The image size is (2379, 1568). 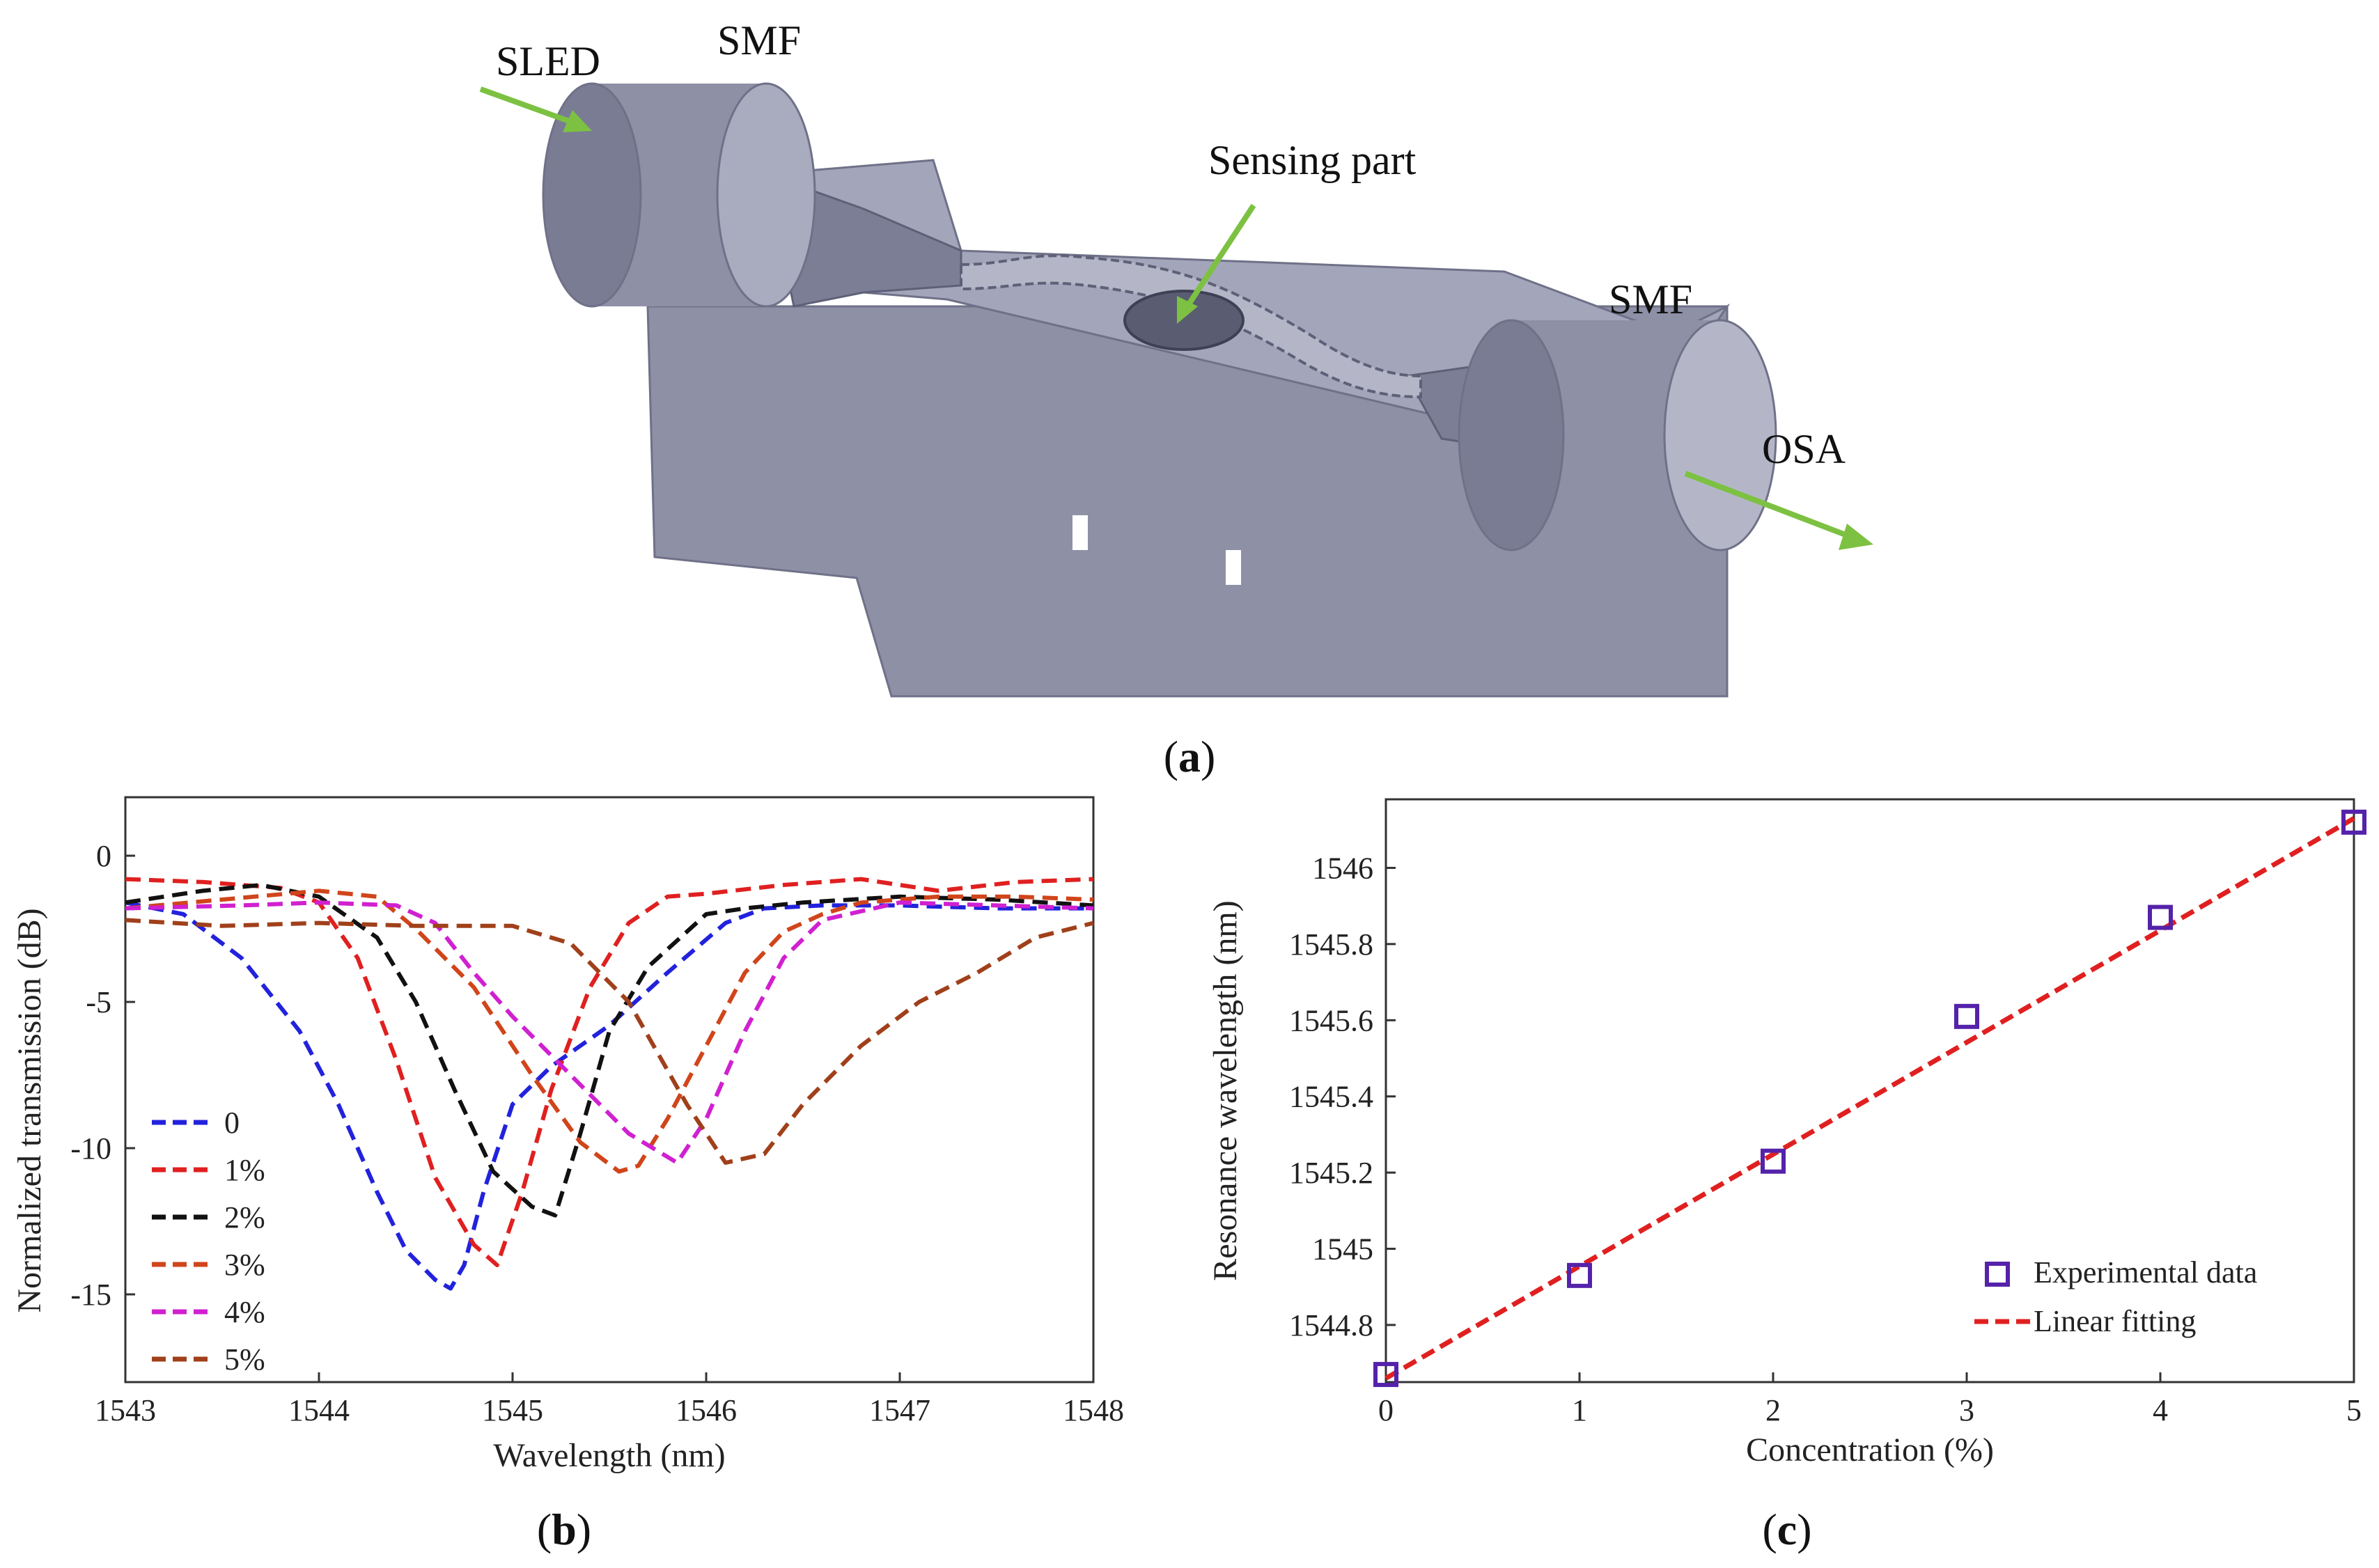 What do you see at coordinates (103, 856) in the screenshot?
I see `y-tick-label-0: 0` at bounding box center [103, 856].